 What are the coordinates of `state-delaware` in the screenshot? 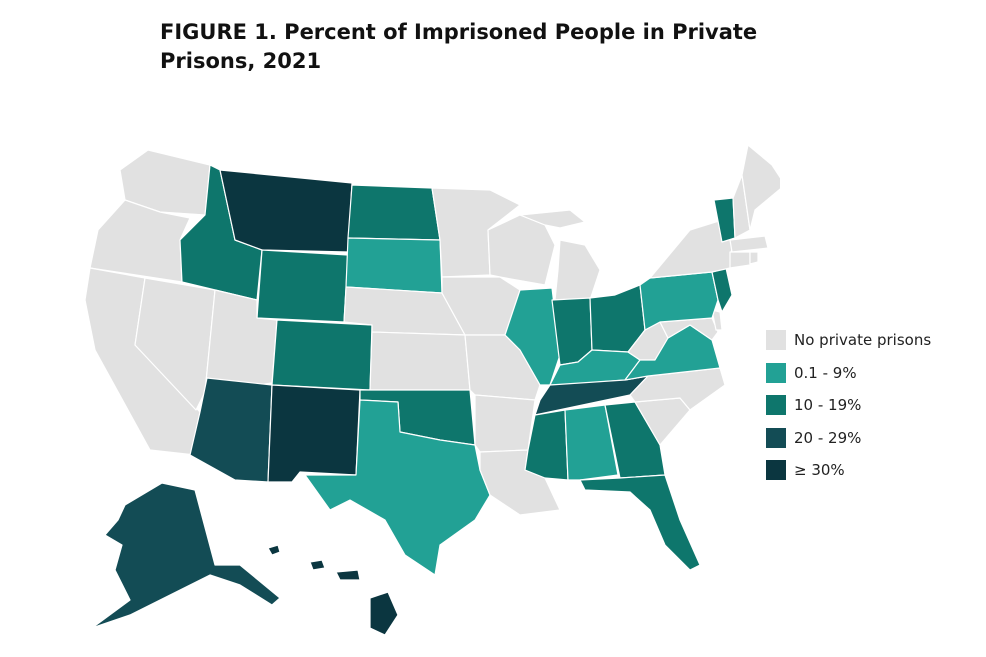 It's located at (717, 320).